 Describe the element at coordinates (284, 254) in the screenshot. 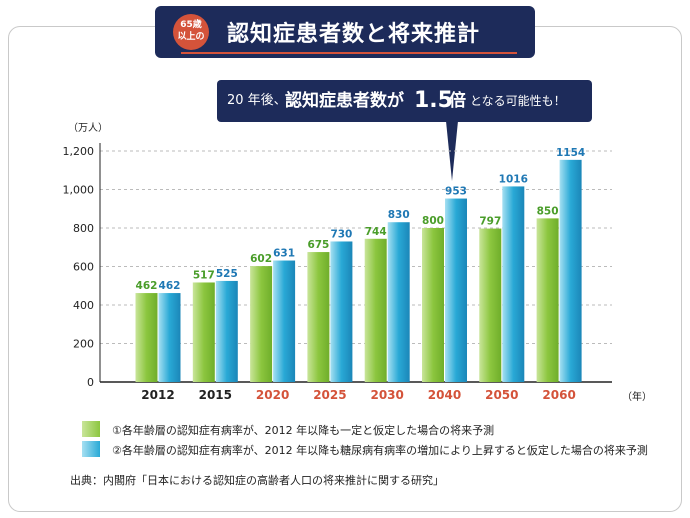

I see `data-label: 631` at that location.